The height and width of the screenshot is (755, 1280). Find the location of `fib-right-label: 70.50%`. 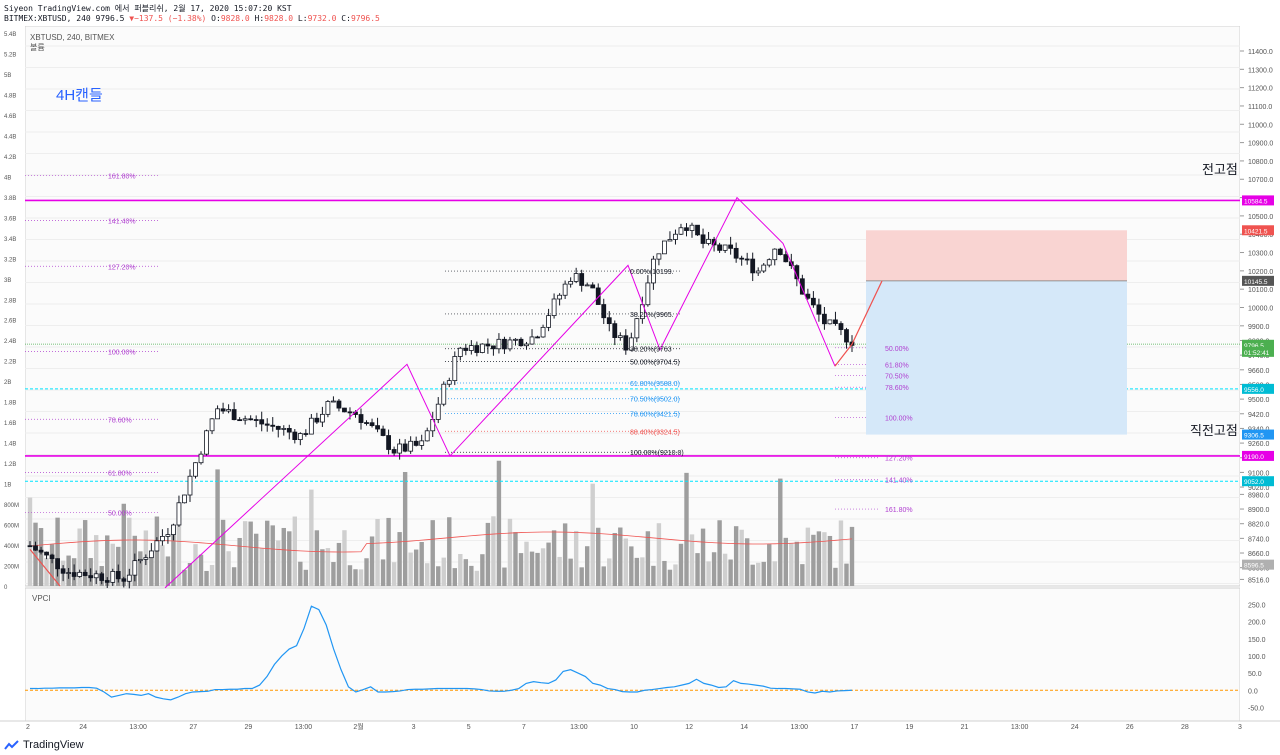

fib-right-label: 70.50% is located at coordinates (897, 376).